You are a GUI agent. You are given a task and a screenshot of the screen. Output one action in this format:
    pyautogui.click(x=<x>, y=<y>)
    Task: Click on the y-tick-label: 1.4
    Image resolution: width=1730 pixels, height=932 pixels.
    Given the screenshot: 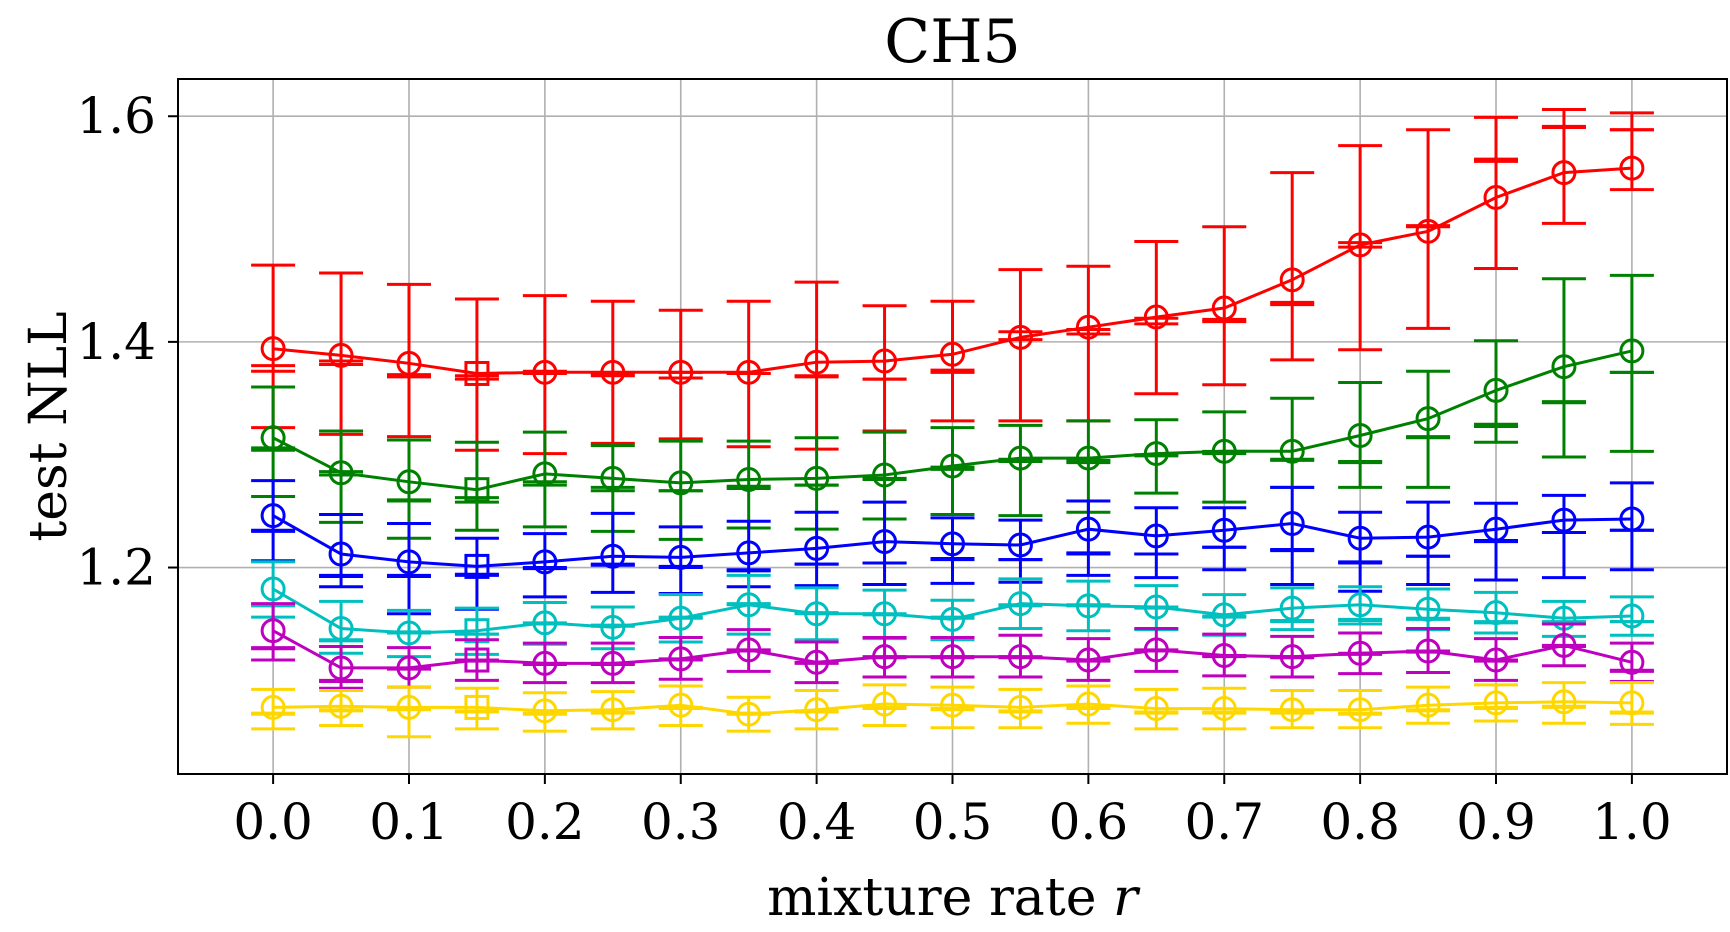 What is the action you would take?
    pyautogui.click(x=116, y=342)
    